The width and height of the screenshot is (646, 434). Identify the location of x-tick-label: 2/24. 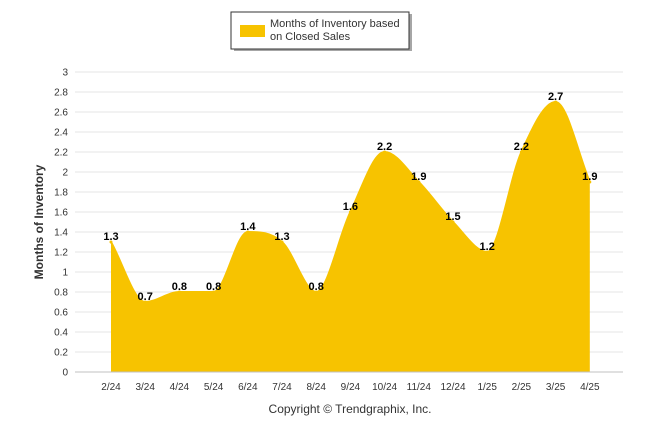
(111, 387).